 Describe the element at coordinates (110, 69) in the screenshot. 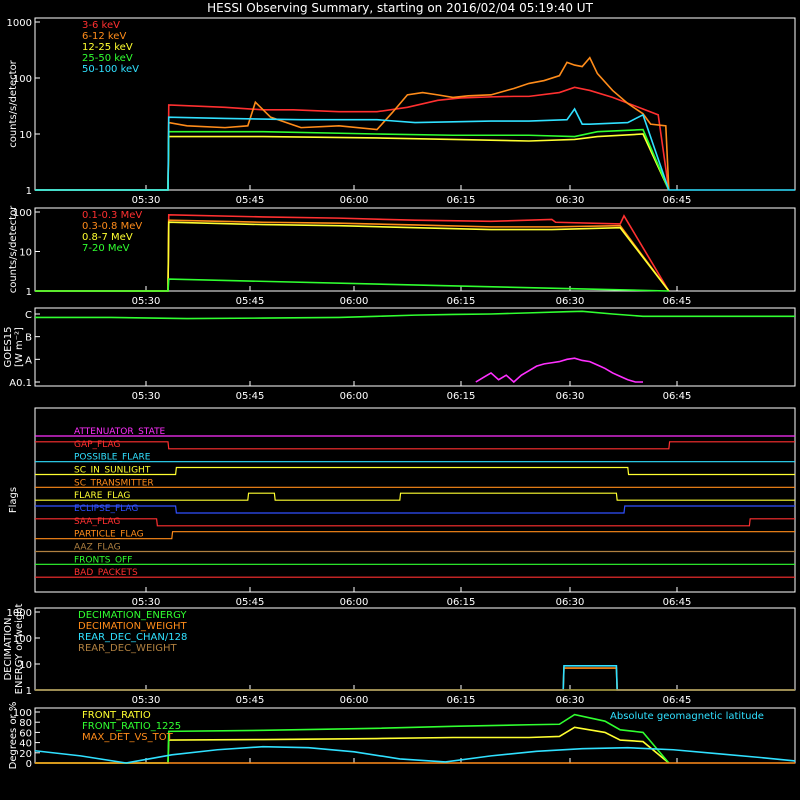

I see `legend-entry: 50-100 keV` at that location.